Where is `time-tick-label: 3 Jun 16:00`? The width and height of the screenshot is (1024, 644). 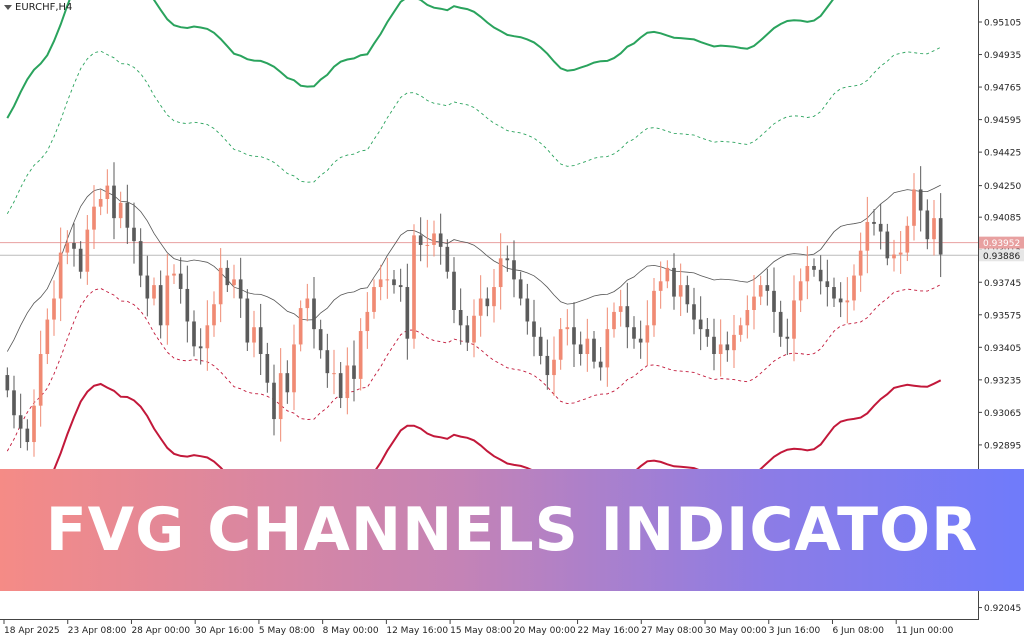 time-tick-label: 3 Jun 16:00 is located at coordinates (795, 631).